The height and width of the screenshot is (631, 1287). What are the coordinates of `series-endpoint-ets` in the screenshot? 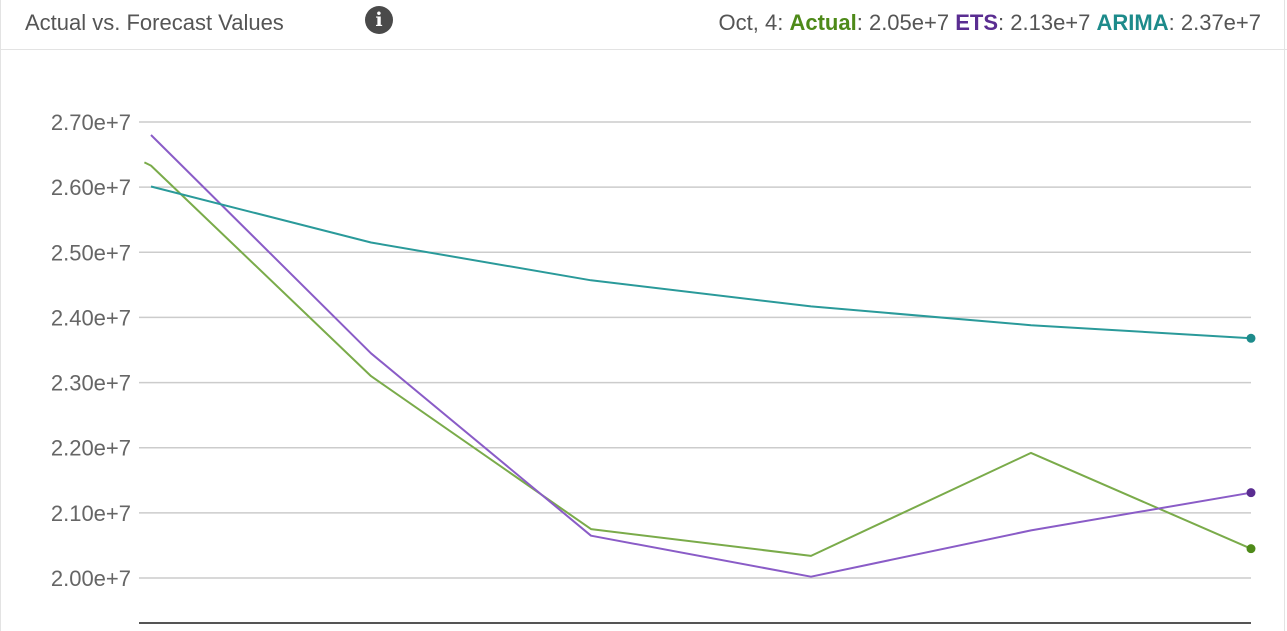 It's located at (1251, 493).